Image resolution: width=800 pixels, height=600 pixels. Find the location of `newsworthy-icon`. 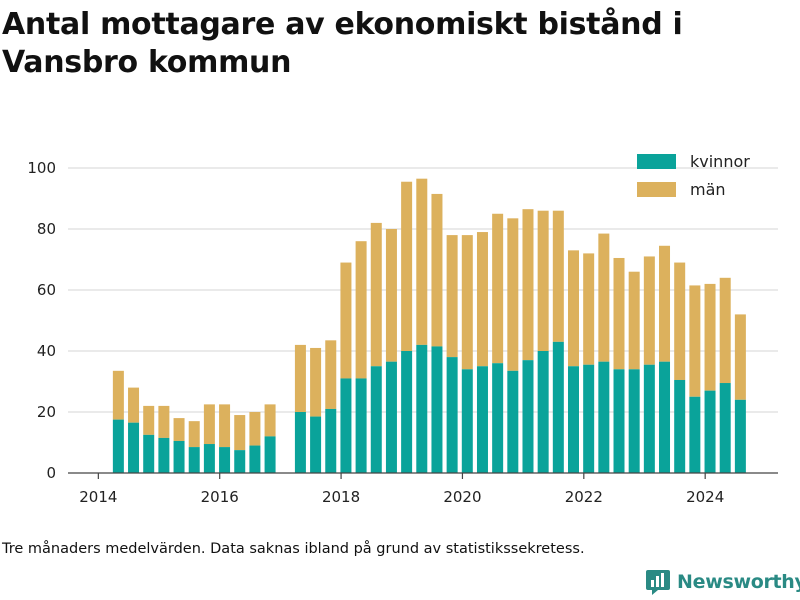

newsworthy-icon is located at coordinates (658, 582).